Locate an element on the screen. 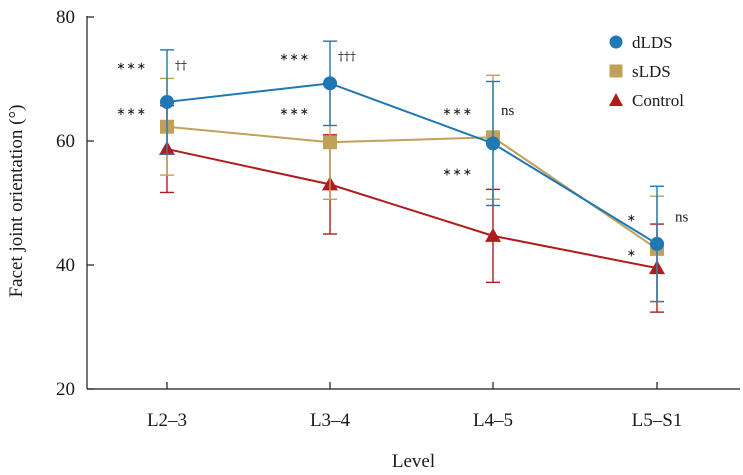 This screenshot has width=743, height=475. significance-annotation: †† is located at coordinates (181, 66).